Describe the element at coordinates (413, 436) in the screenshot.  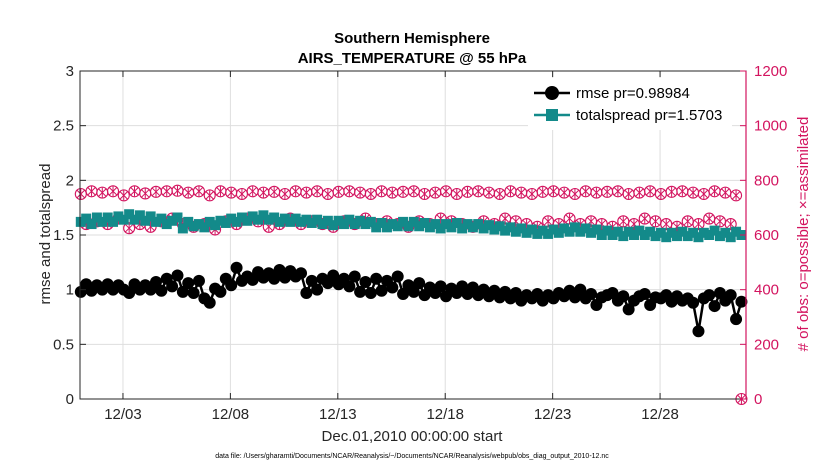
I see `x-axis-label: Dec.01,2010 00:00:00 start` at that location.